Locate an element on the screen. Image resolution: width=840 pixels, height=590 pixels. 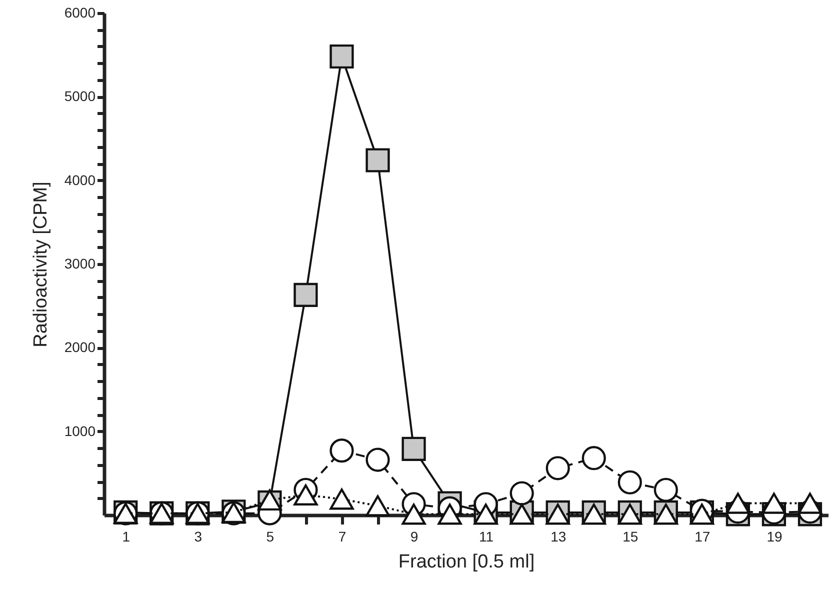
y-tick-label: 6000 is located at coordinates (80, 12).